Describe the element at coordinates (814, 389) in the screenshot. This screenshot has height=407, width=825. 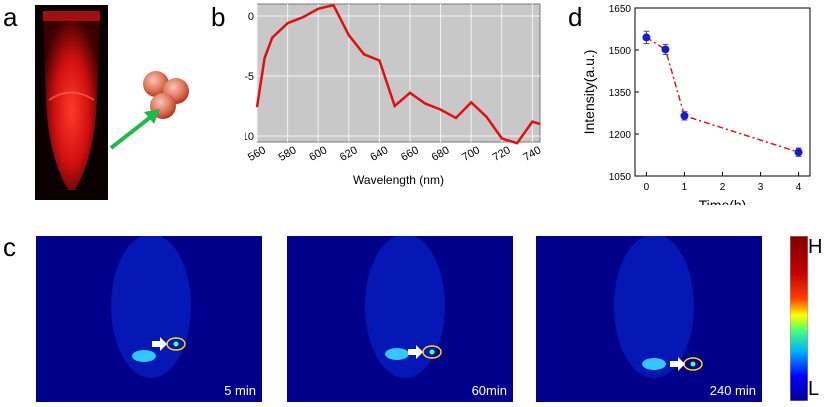
I see `colorbar-low-label: L` at that location.